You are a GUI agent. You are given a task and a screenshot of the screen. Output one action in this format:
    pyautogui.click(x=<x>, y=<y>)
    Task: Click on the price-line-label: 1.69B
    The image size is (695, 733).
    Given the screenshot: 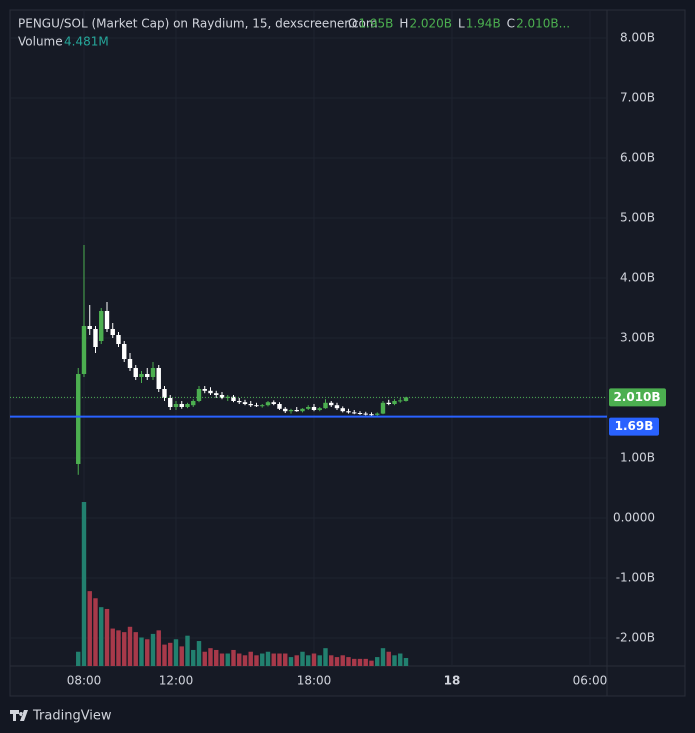 What is the action you would take?
    pyautogui.click(x=634, y=426)
    